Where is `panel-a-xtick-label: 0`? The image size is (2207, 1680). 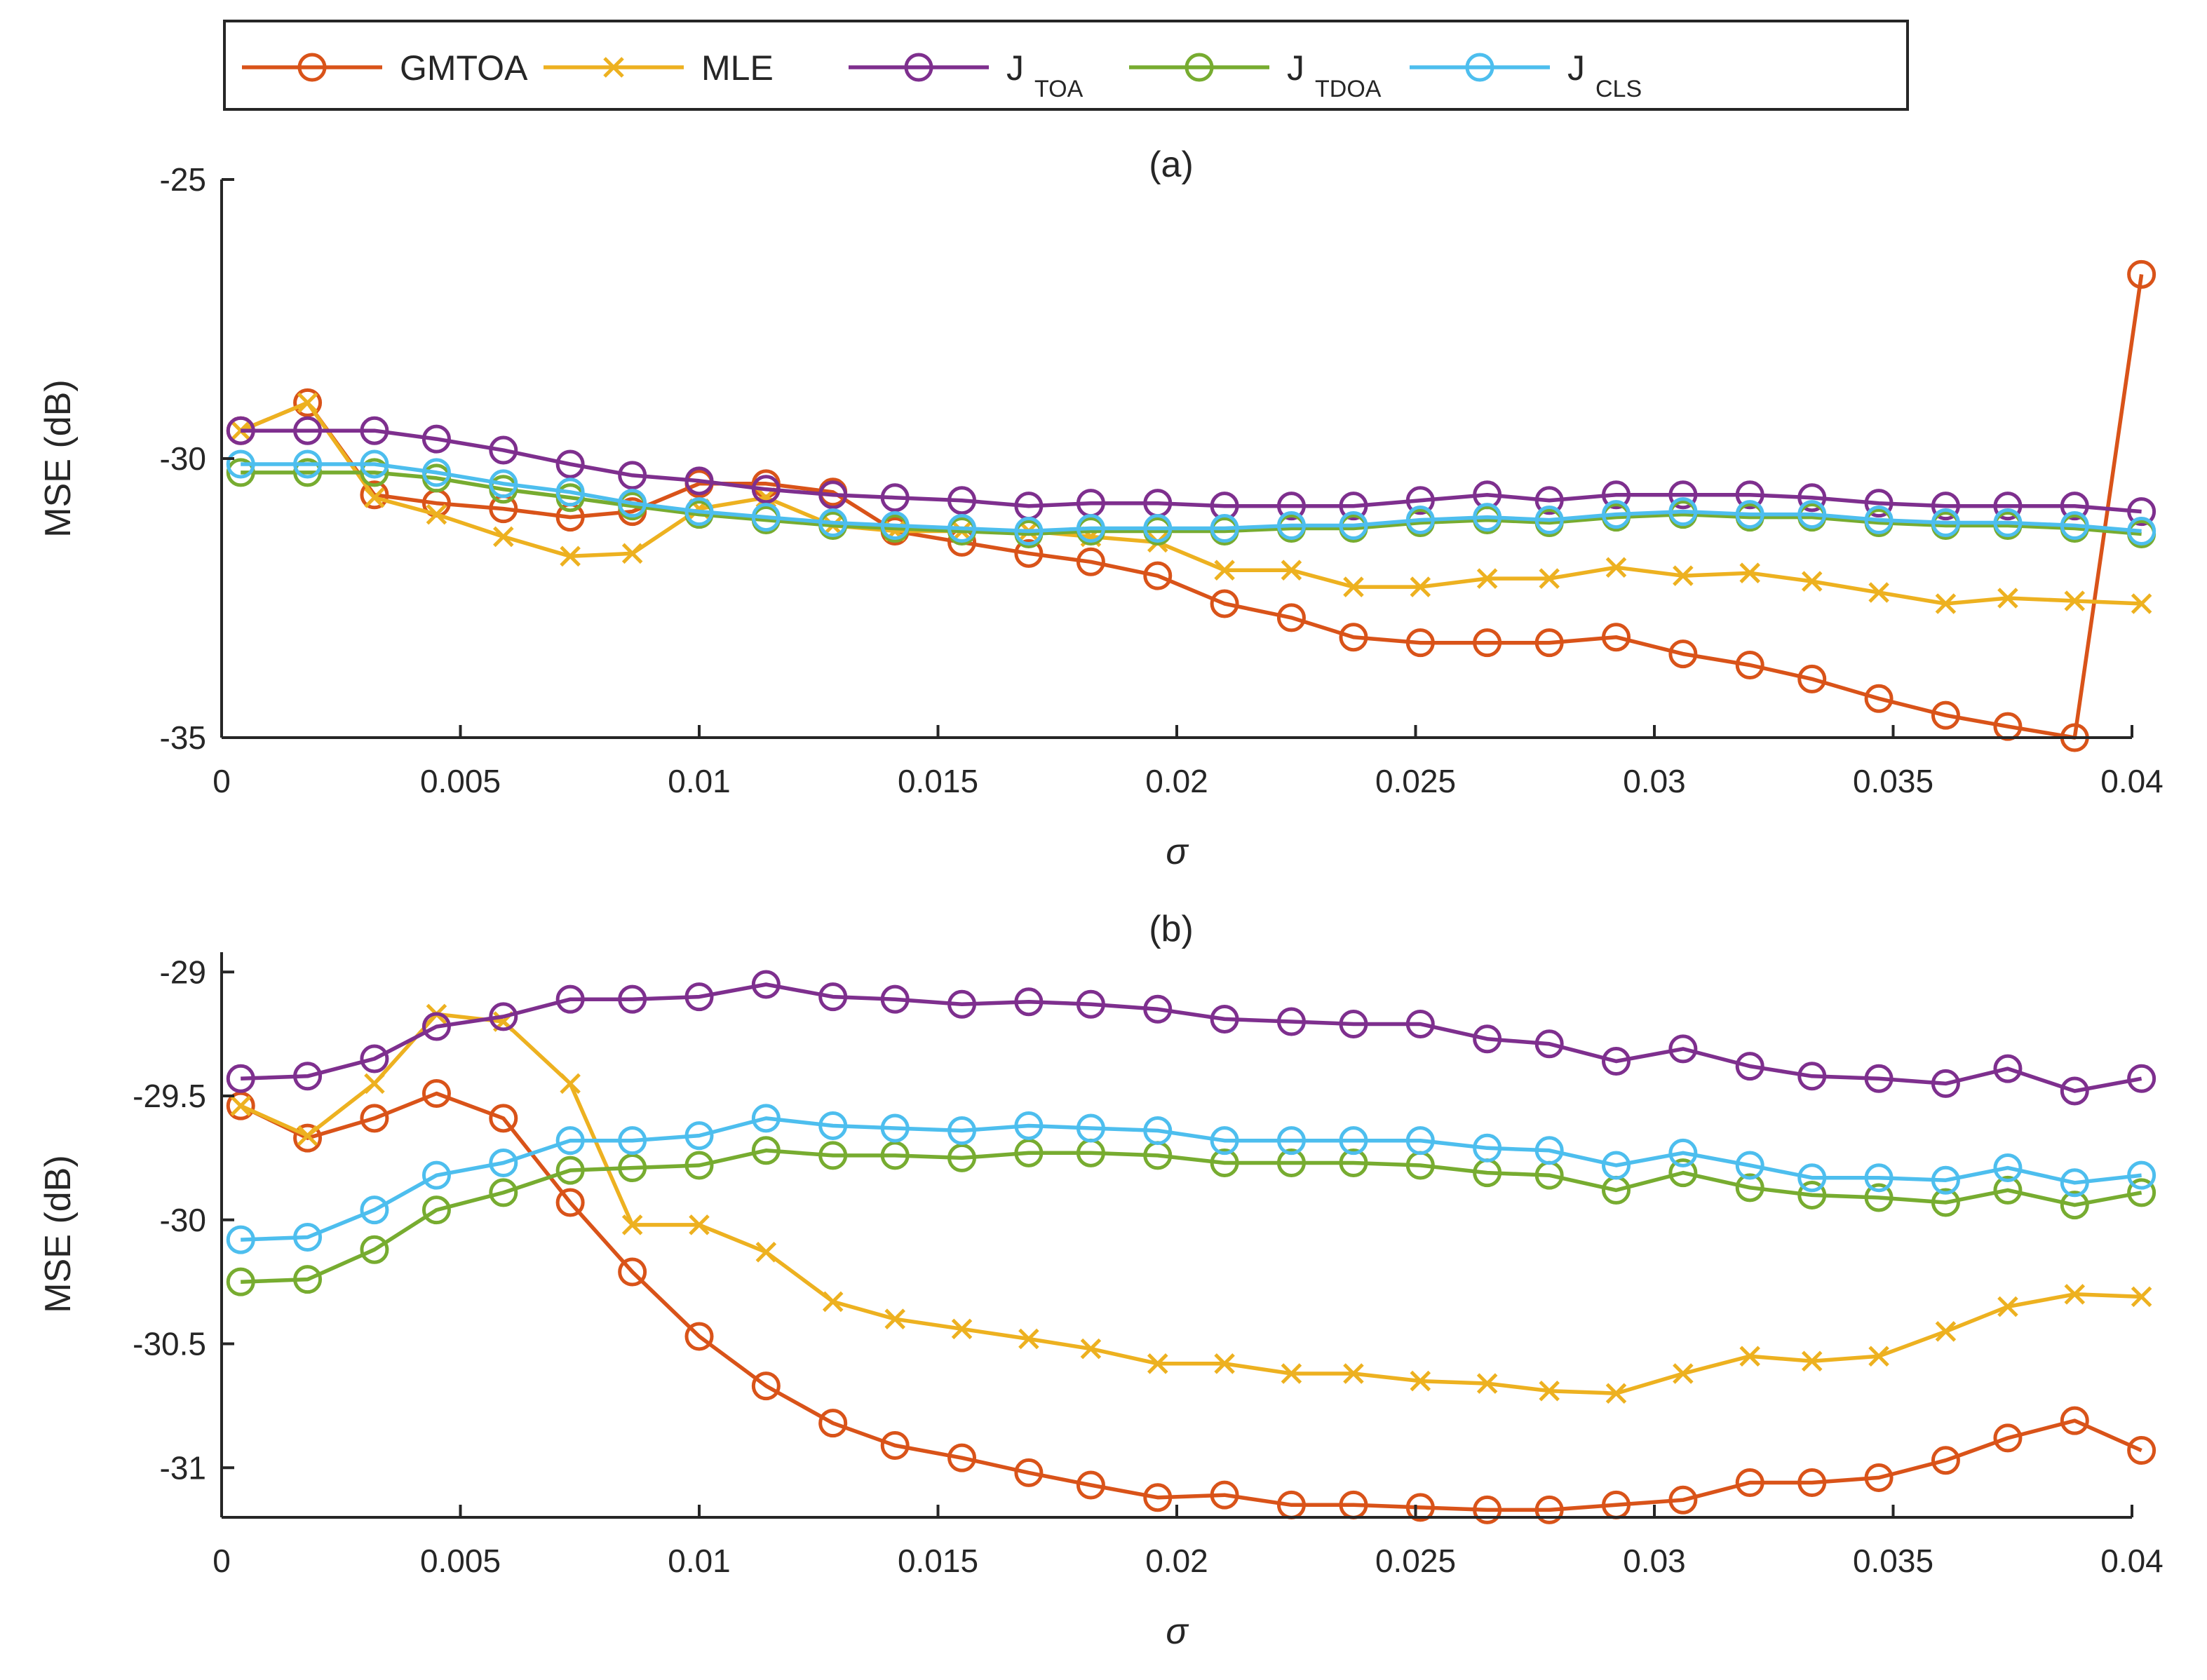
panel-a-xtick-label: 0 is located at coordinates (222, 781).